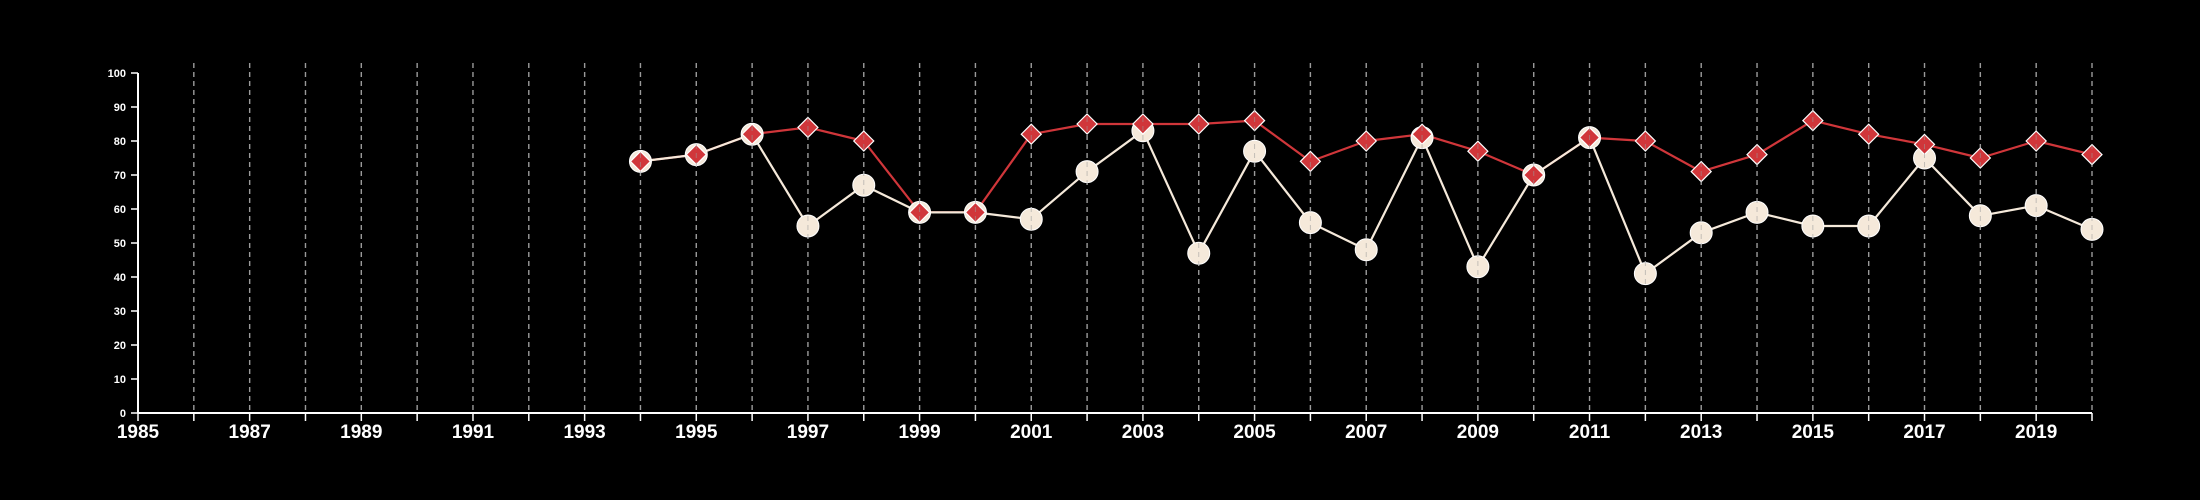 The image size is (2200, 500). What do you see at coordinates (1590, 432) in the screenshot?
I see `x-tick-label: 2011` at bounding box center [1590, 432].